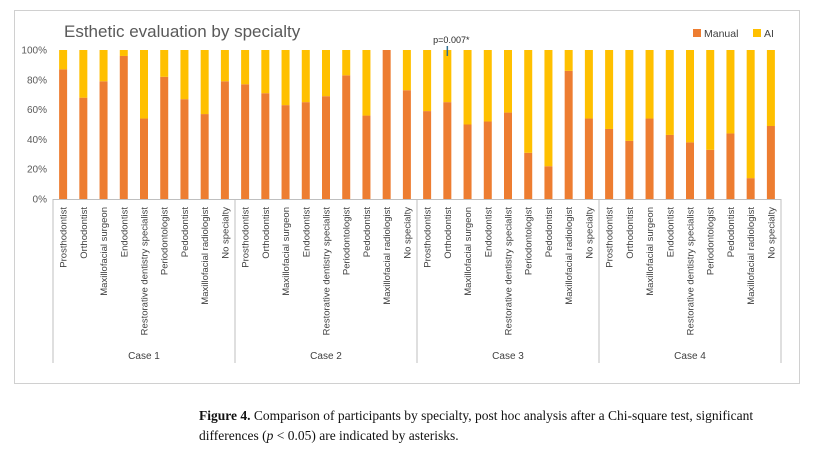 The height and width of the screenshot is (463, 817). What do you see at coordinates (270, 435) in the screenshot?
I see `caption-p-symbol: p` at bounding box center [270, 435].